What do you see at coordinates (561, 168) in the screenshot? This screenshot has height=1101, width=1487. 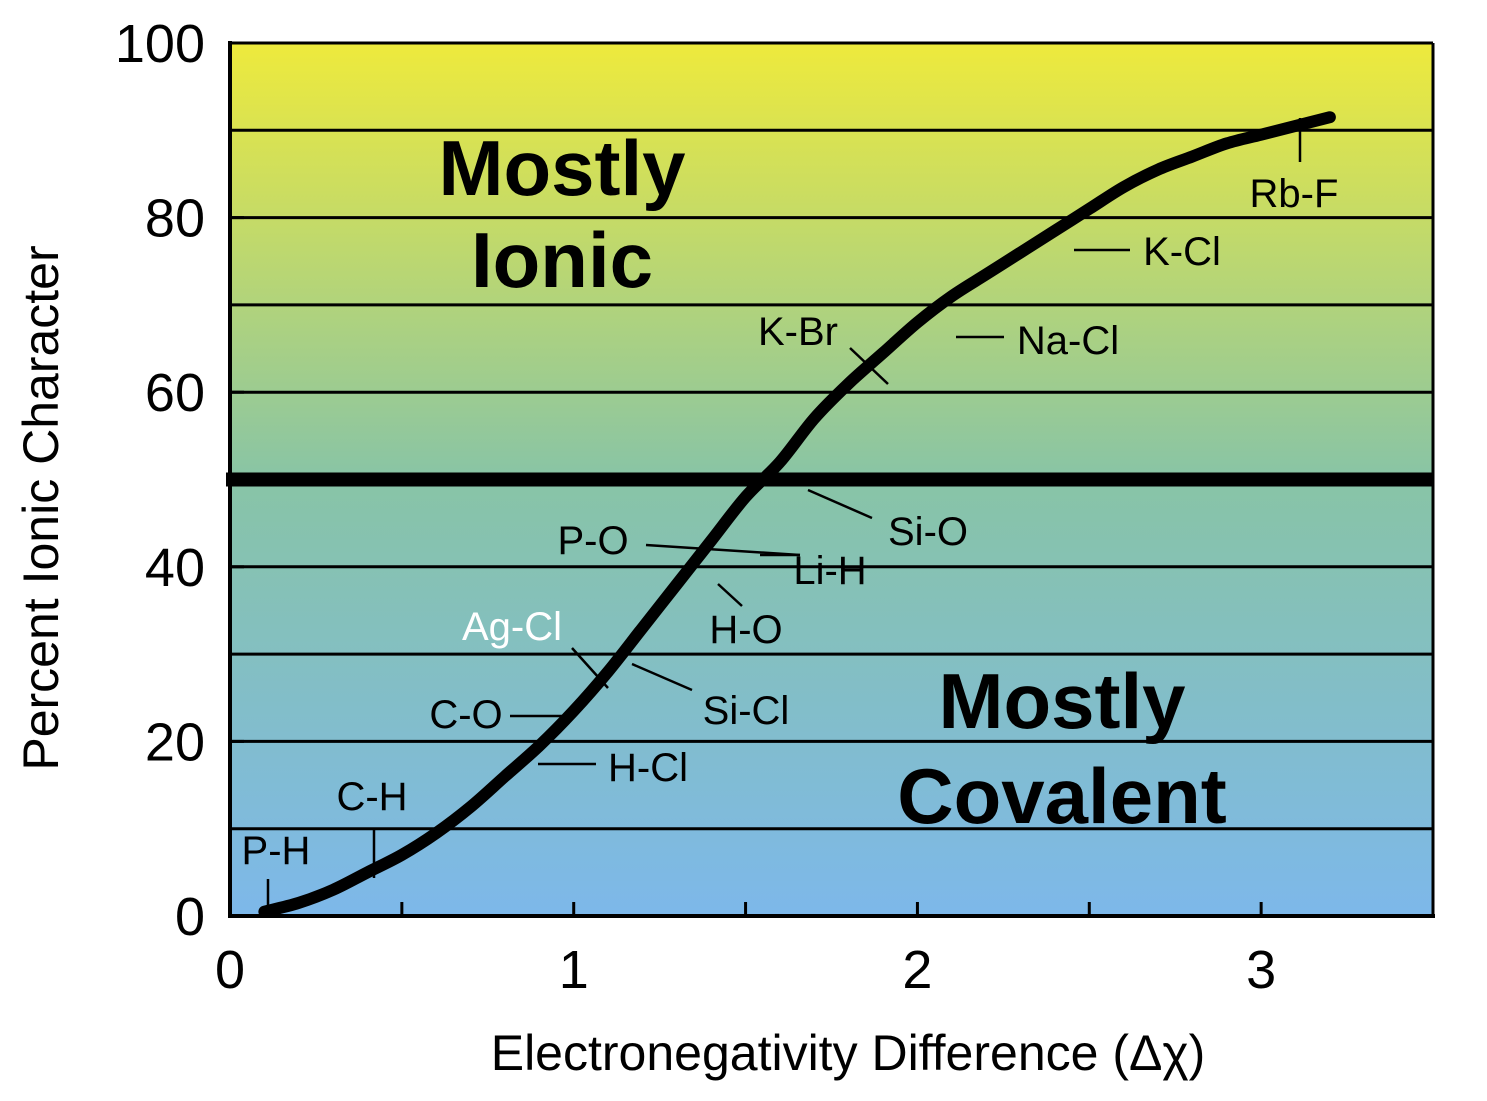 I see `region-label-ionic-line1: Mostly` at bounding box center [561, 168].